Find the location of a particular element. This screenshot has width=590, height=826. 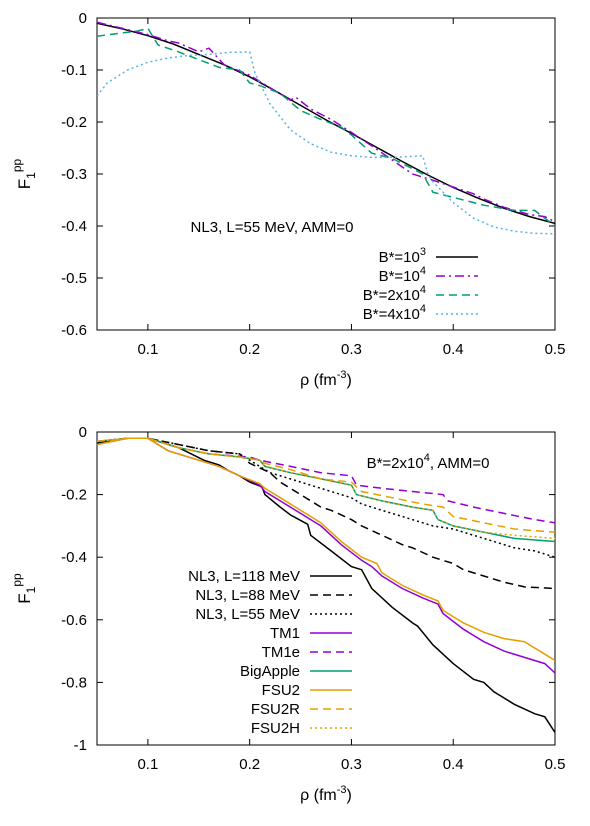

y-tick-label: -0.3 is located at coordinates (74, 174).